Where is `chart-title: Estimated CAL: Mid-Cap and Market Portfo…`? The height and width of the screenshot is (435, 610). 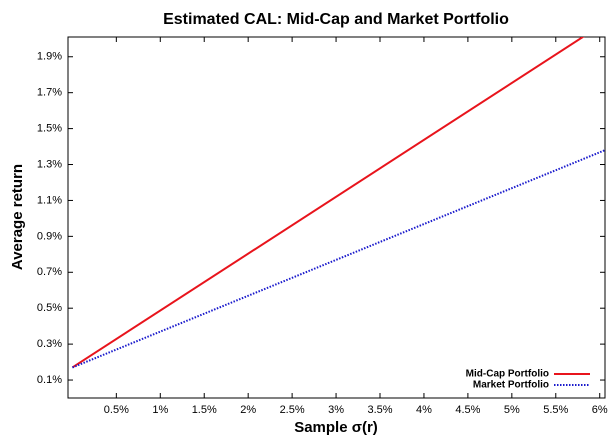
chart-title: Estimated CAL: Mid-Cap and Market Portfo… is located at coordinates (336, 19).